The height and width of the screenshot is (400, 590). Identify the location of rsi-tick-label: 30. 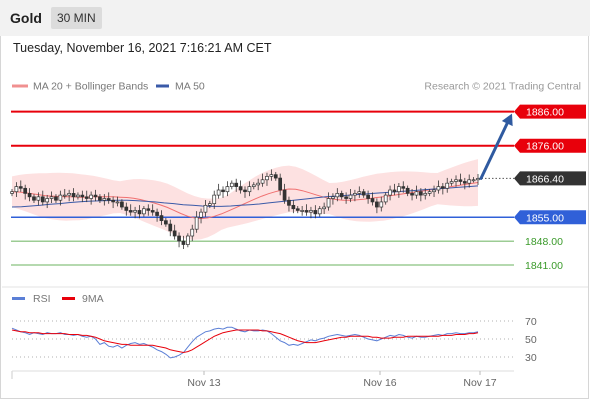
(531, 358).